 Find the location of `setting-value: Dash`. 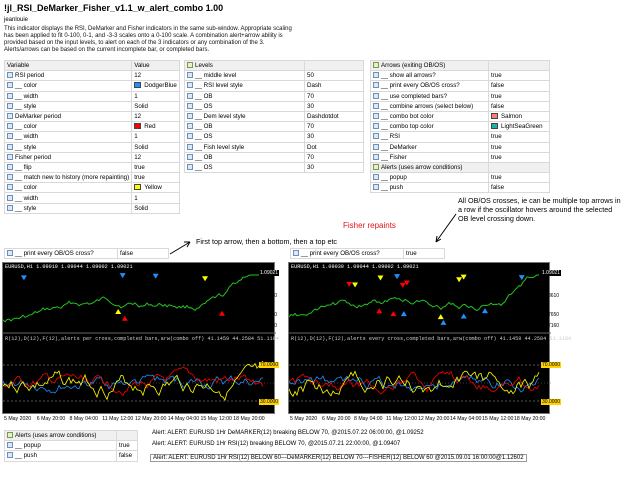

setting-value: Dash is located at coordinates (314, 86).